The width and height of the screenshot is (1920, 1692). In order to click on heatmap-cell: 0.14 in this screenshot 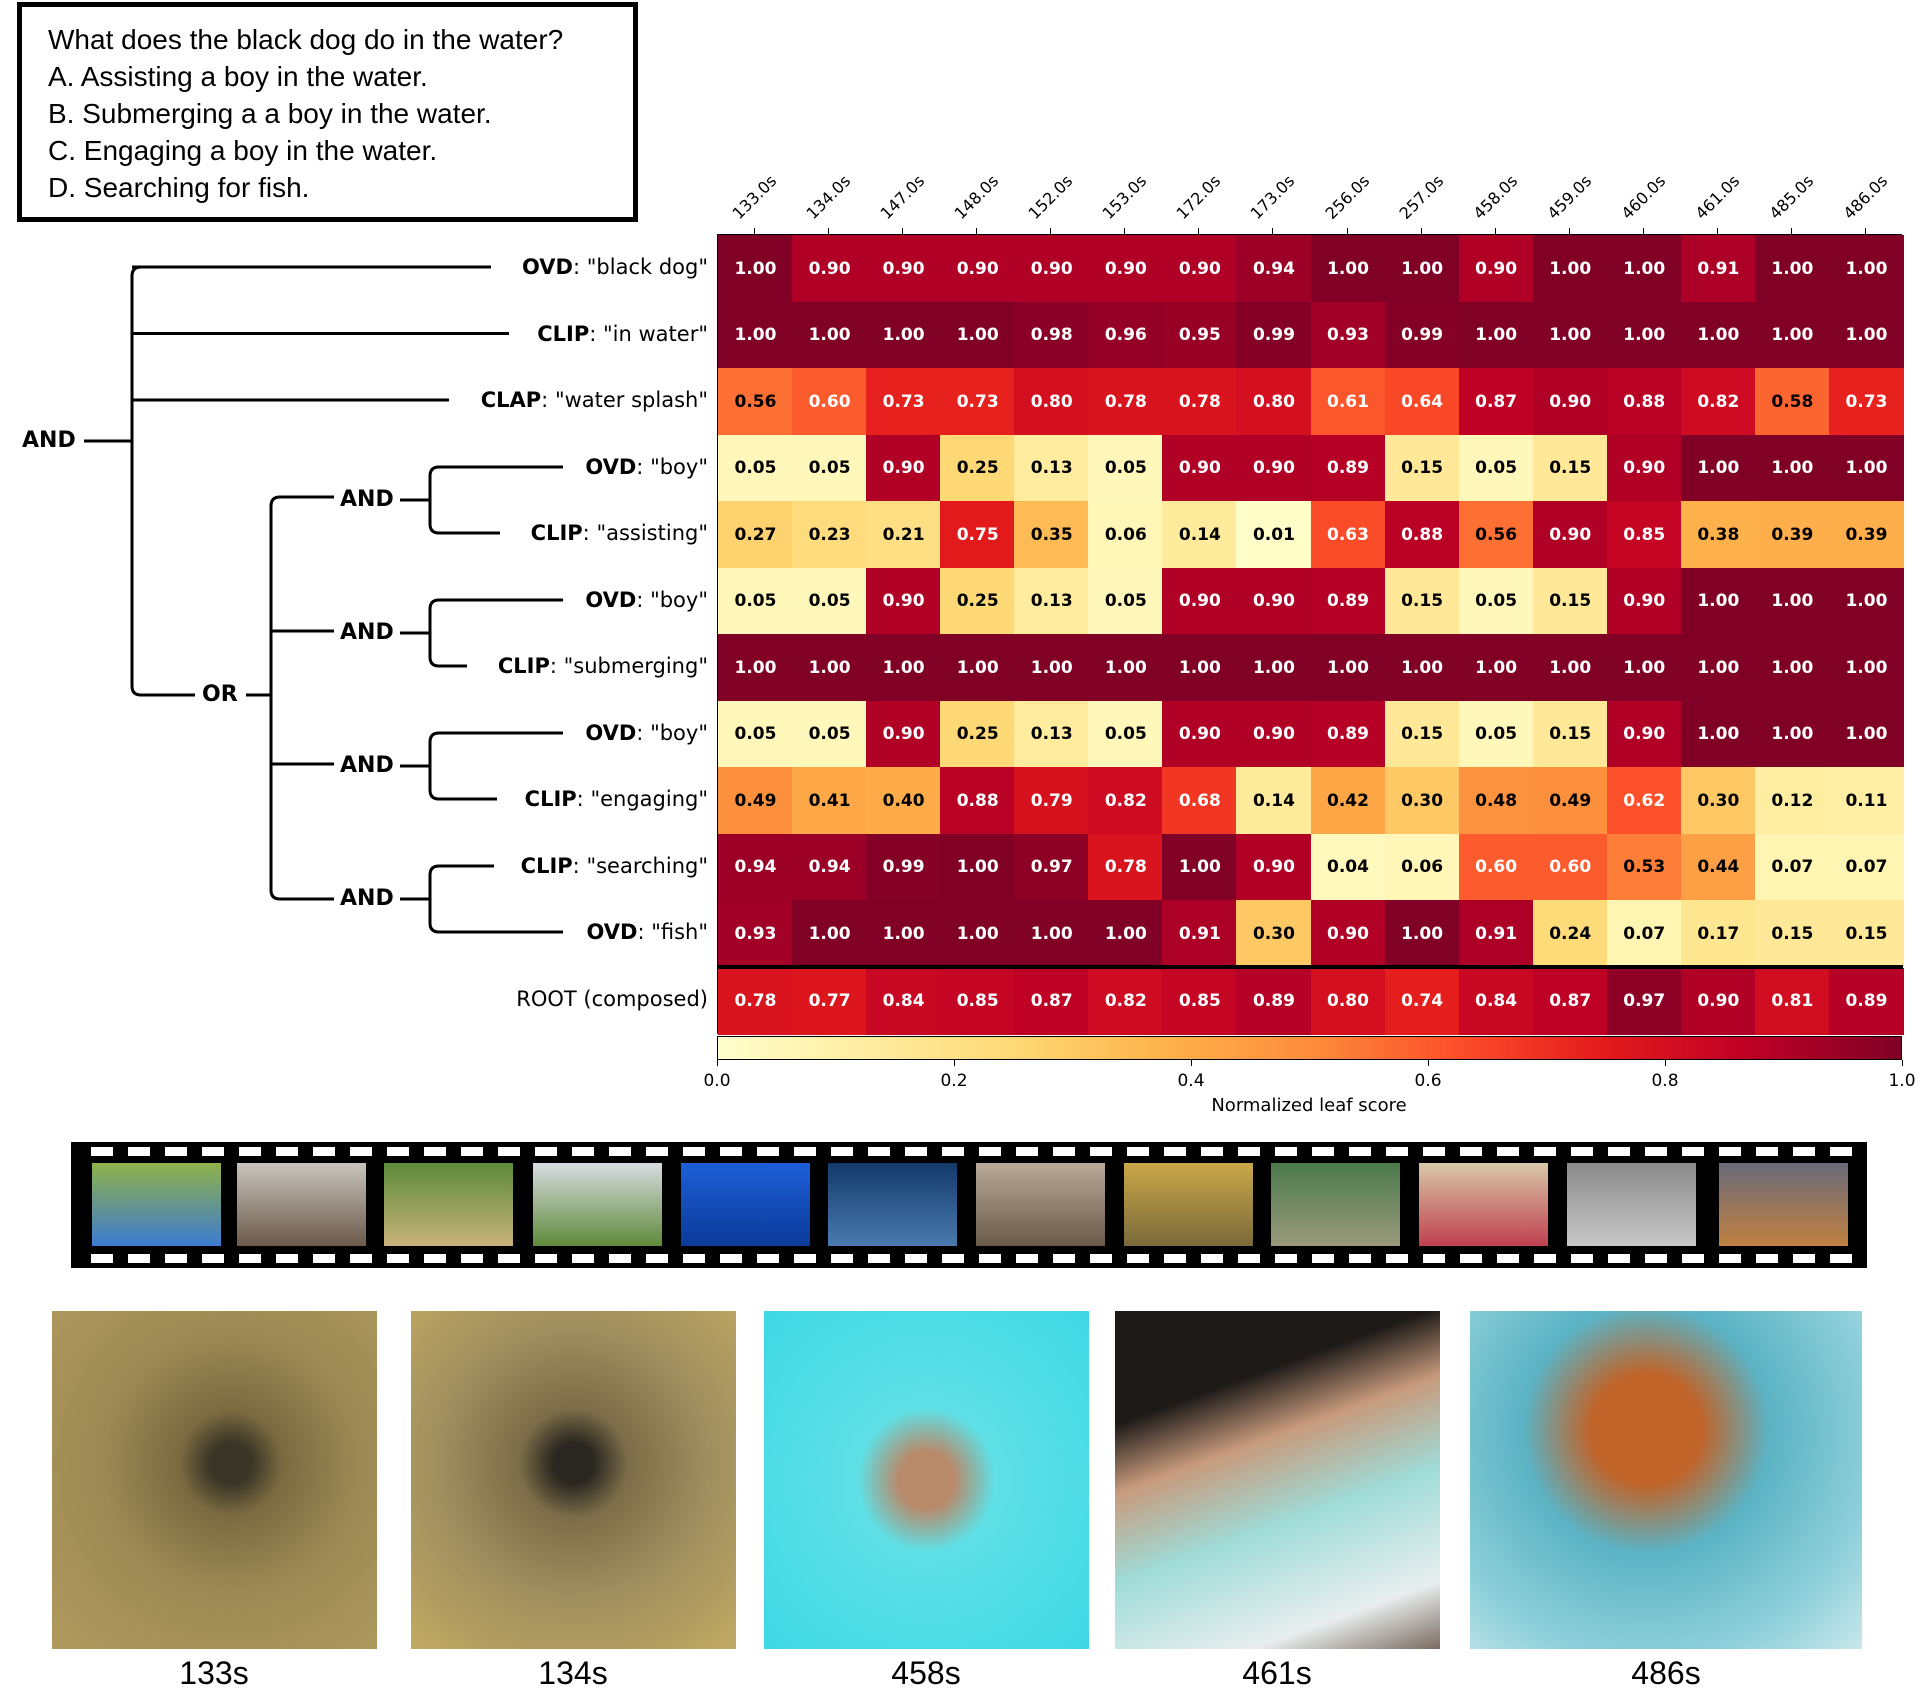, I will do `click(1274, 800)`.